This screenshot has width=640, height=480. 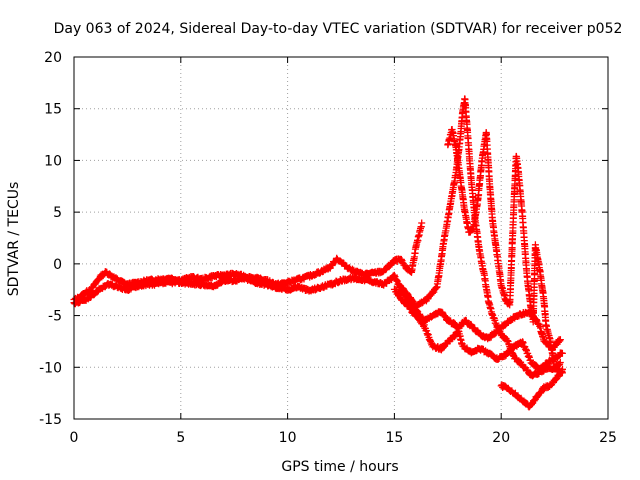 I want to click on x-tick-label: 5, so click(x=180, y=438).